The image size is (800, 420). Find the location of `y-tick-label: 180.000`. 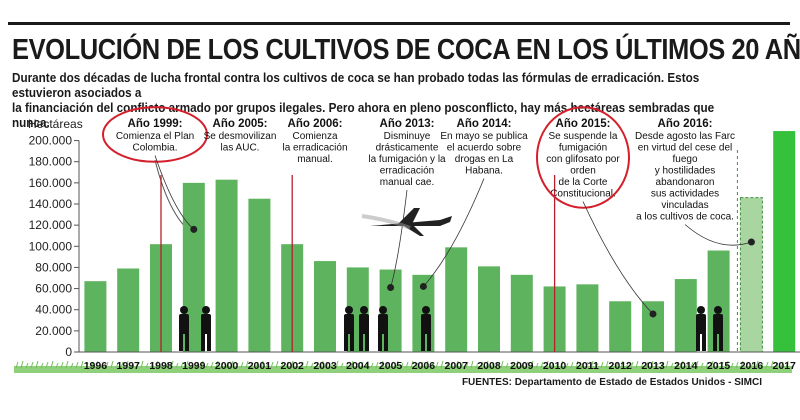

y-tick-label: 180.000 is located at coordinates (51, 162).